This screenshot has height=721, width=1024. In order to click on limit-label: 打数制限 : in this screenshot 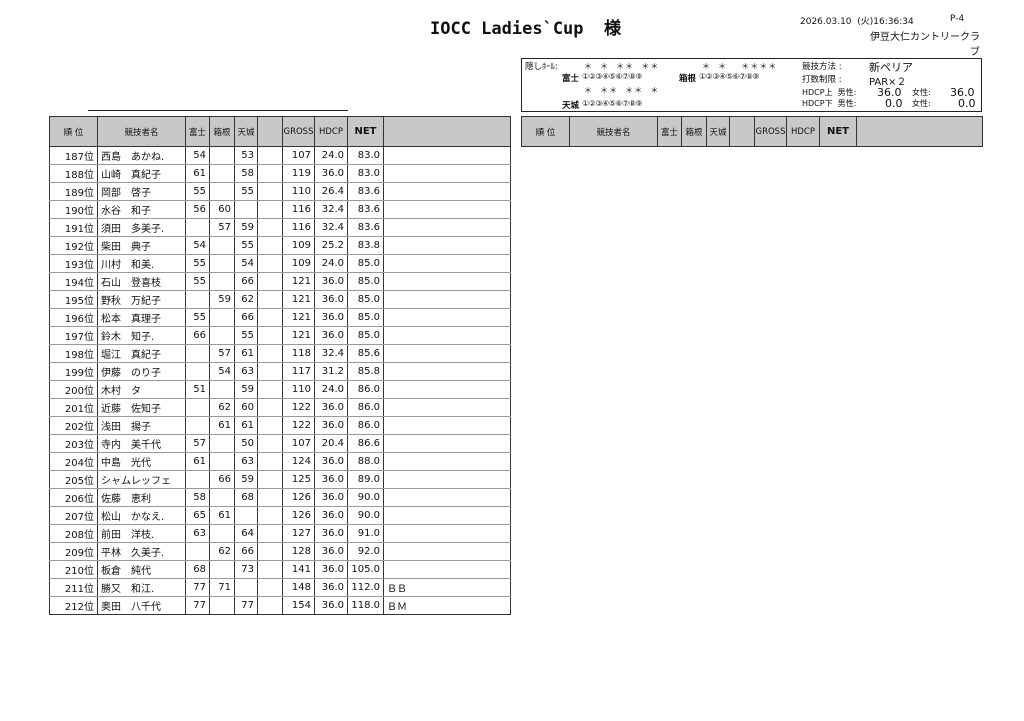, I will do `click(822, 80)`.